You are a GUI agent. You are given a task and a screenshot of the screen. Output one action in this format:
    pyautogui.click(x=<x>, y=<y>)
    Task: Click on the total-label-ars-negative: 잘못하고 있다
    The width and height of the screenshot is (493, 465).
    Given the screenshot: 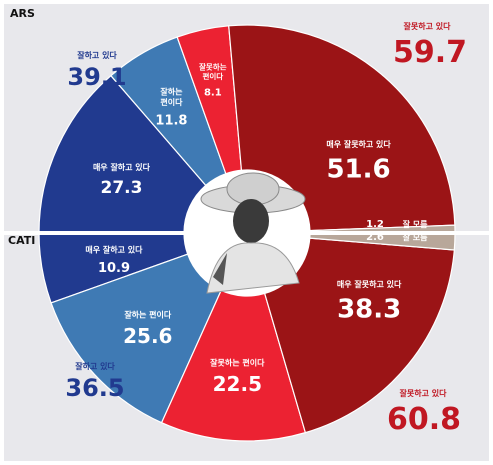 What is the action you would take?
    pyautogui.click(x=428, y=26)
    